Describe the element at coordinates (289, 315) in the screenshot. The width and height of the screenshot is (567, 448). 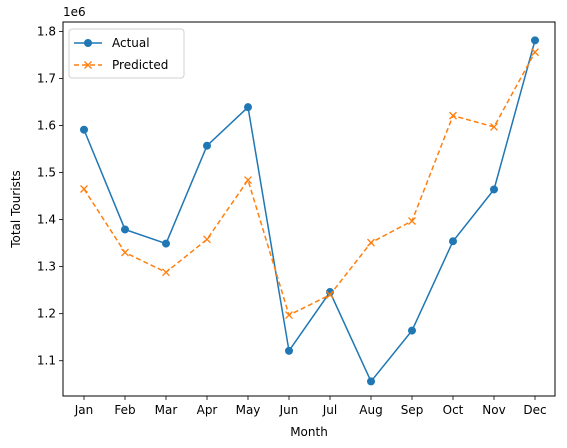
I see `predicted-point-jun` at that location.